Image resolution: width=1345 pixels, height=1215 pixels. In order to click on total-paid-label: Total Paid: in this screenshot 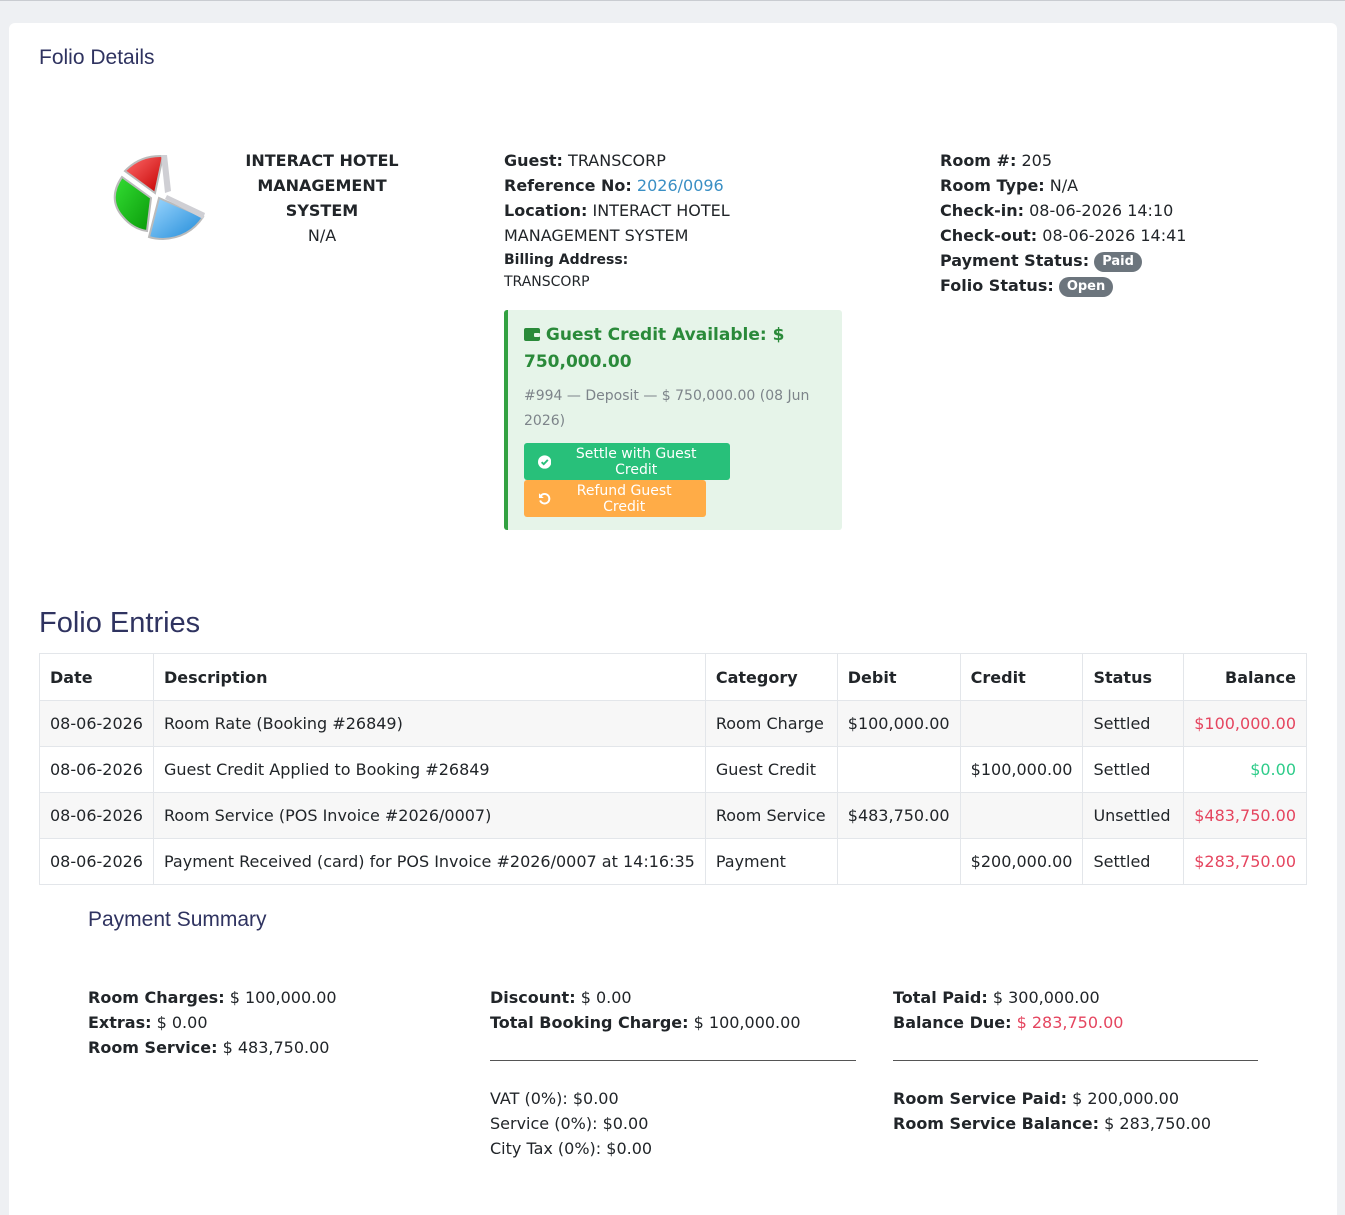, I will do `click(940, 997)`.